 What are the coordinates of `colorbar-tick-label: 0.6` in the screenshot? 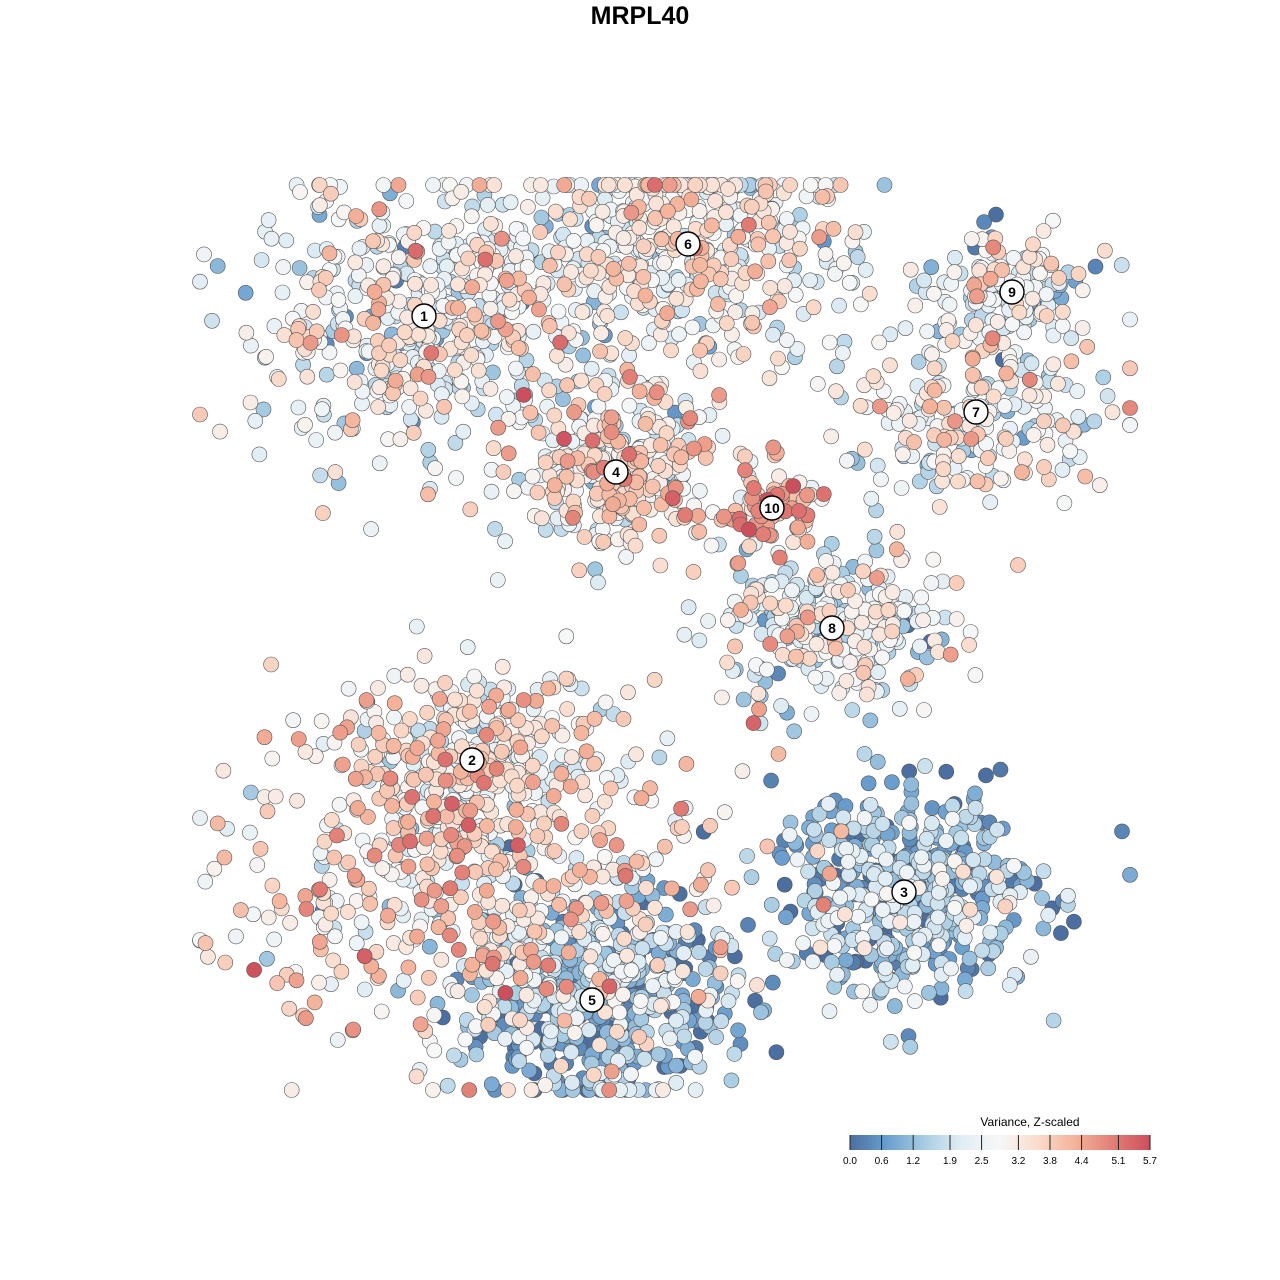 It's located at (882, 1161).